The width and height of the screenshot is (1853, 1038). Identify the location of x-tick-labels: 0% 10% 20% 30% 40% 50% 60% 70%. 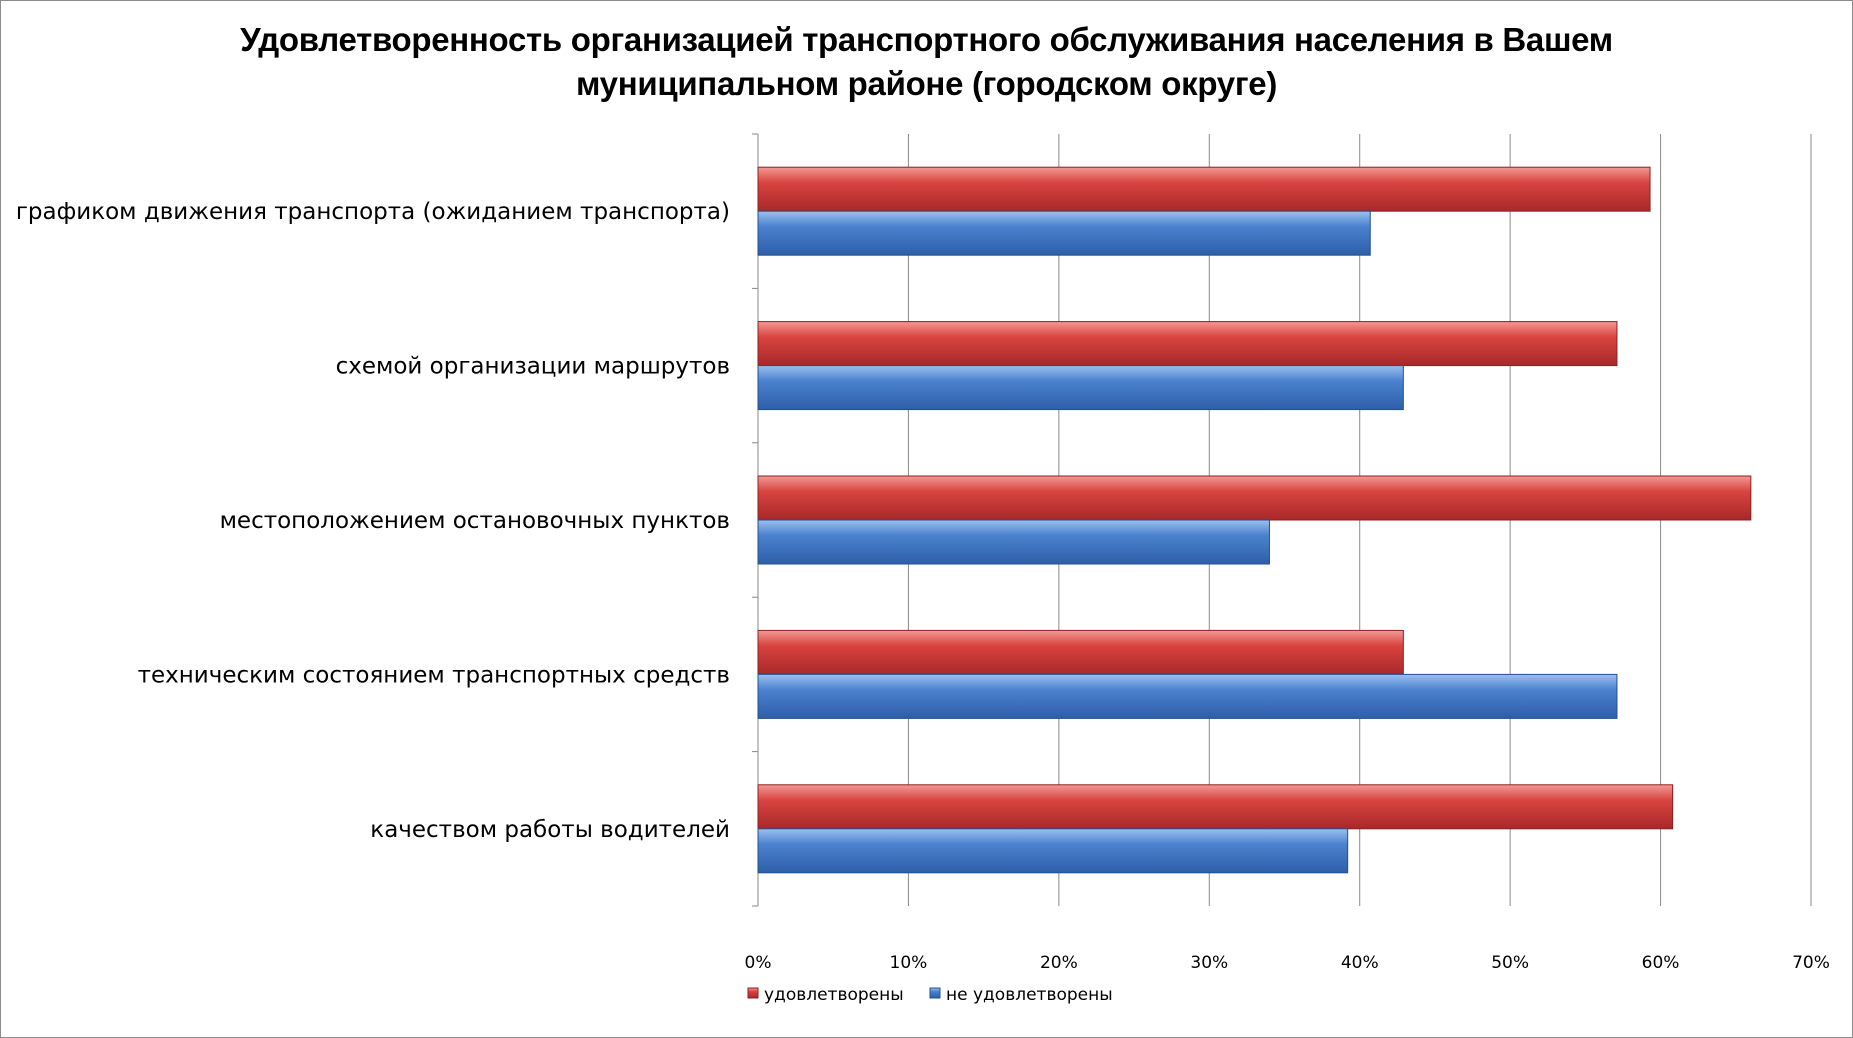
(1287, 963).